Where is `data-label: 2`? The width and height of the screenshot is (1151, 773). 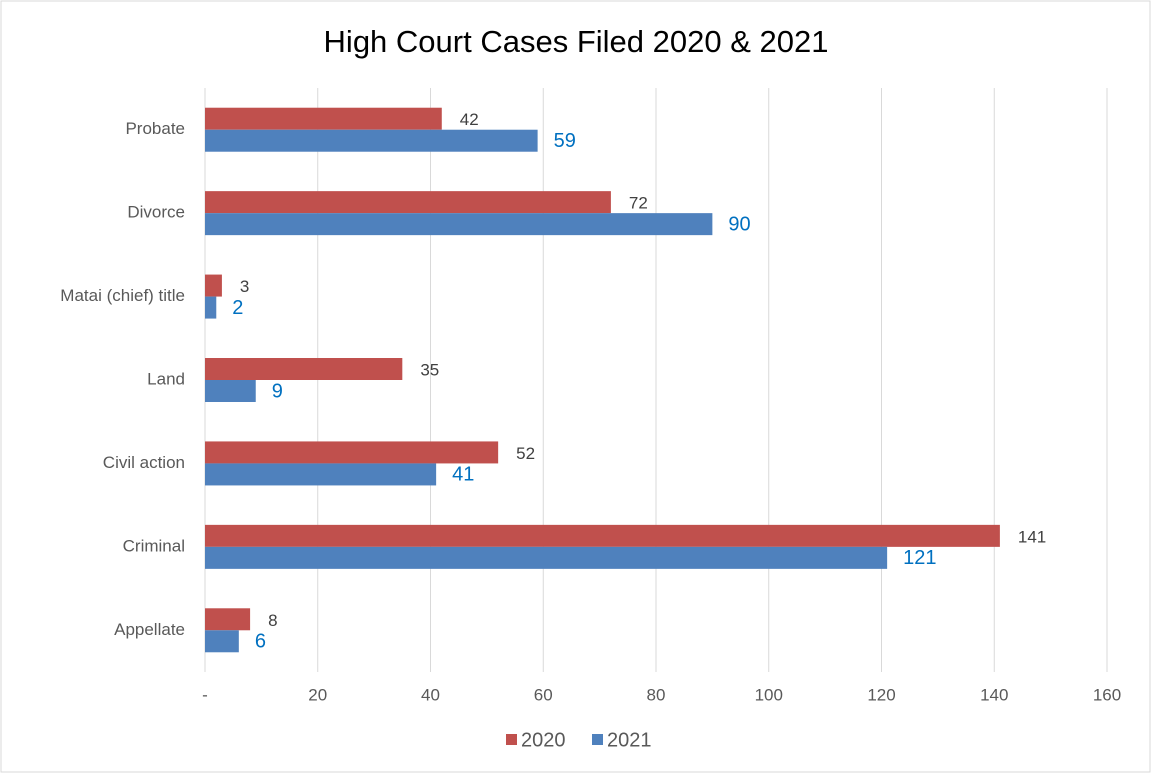
data-label: 2 is located at coordinates (237, 308).